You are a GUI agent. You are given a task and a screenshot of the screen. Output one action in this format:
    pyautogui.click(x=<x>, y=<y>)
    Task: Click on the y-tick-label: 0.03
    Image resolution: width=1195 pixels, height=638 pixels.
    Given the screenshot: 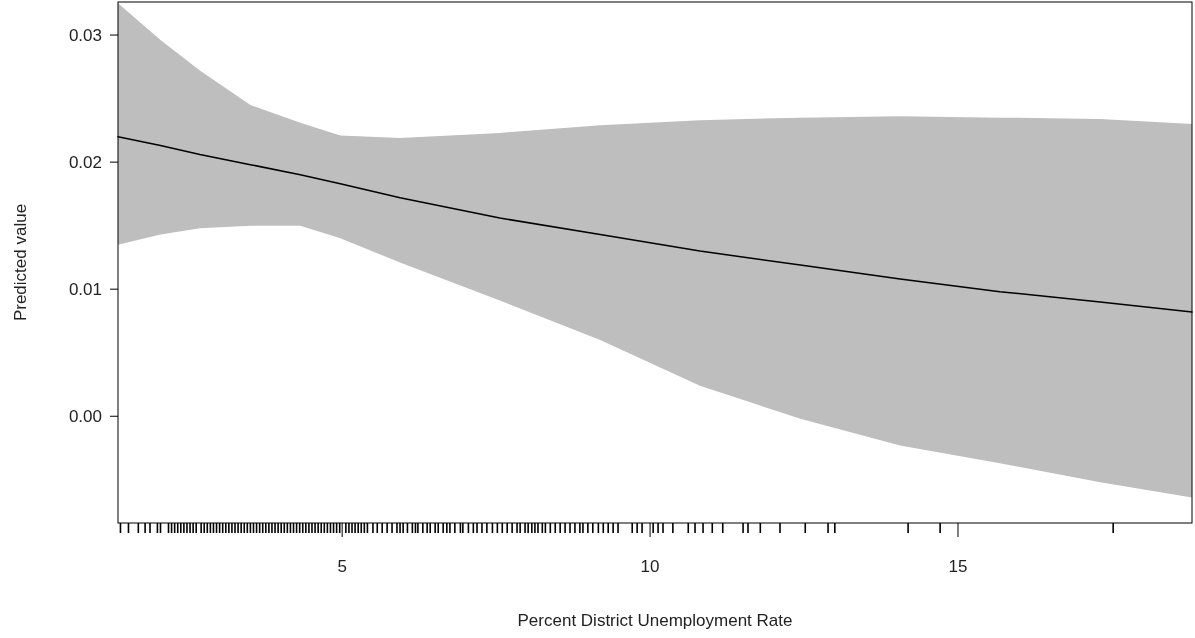 What is the action you would take?
    pyautogui.click(x=85, y=35)
    